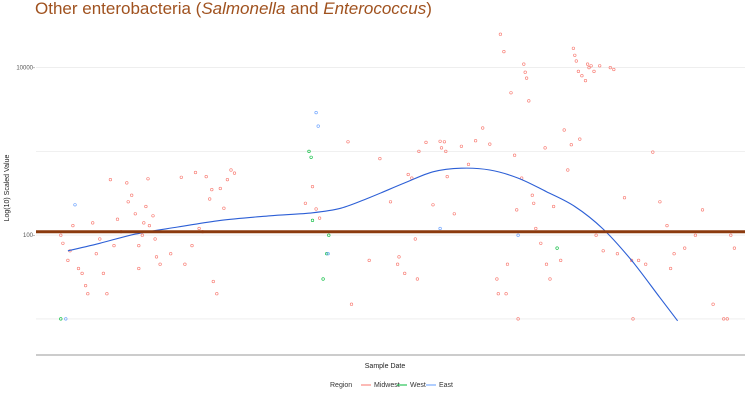 The height and width of the screenshot is (400, 750). What do you see at coordinates (385, 366) in the screenshot?
I see `x-axis-label: Sample Date` at bounding box center [385, 366].